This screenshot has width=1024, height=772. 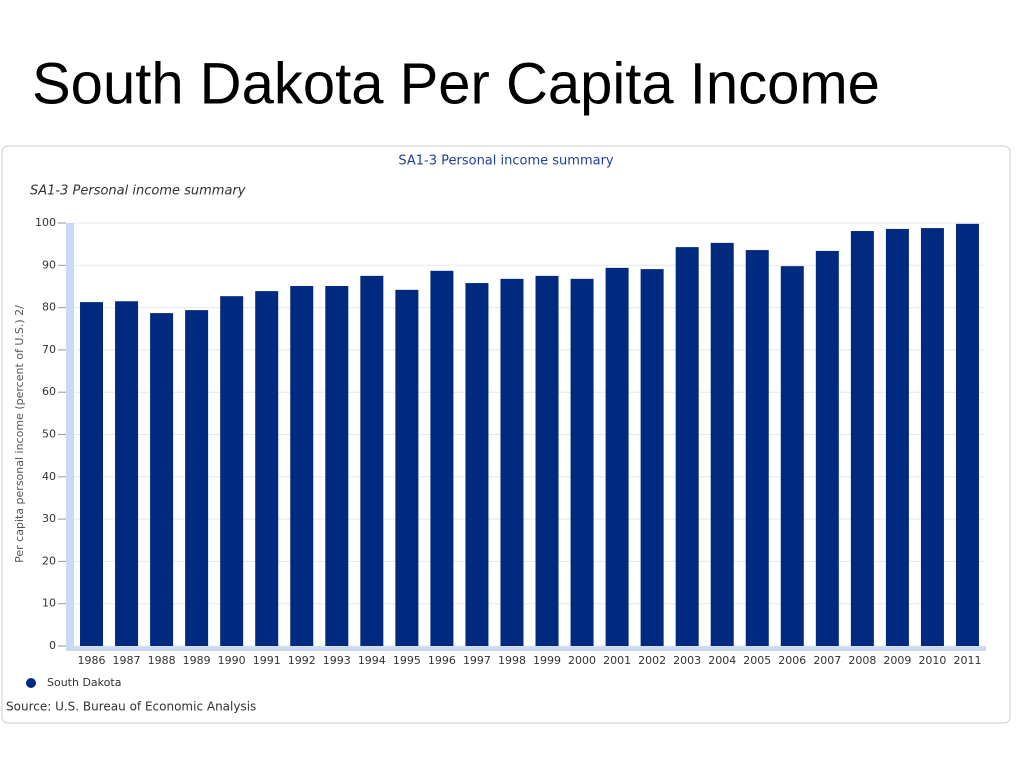 What do you see at coordinates (127, 660) in the screenshot?
I see `x-tick-label: 1987` at bounding box center [127, 660].